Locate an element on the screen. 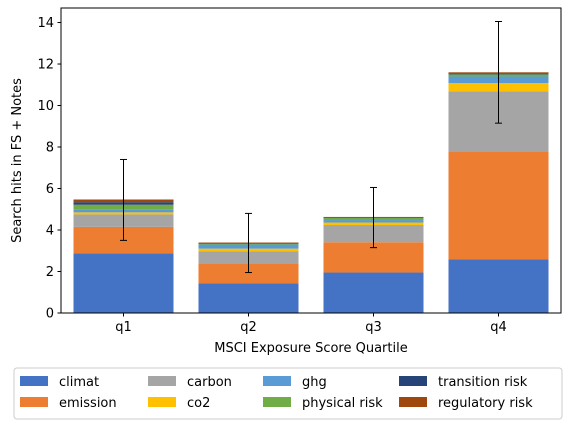 The image size is (571, 426). y-tick-label: 0 is located at coordinates (50, 314).